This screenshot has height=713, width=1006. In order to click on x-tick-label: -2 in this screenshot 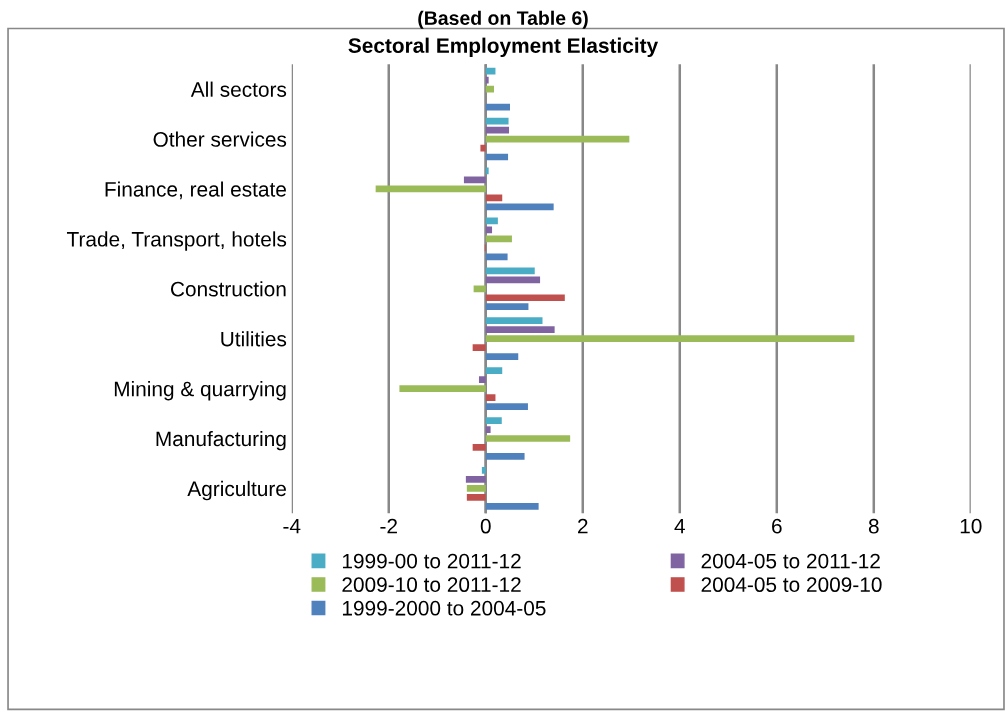, I will do `click(388, 526)`.